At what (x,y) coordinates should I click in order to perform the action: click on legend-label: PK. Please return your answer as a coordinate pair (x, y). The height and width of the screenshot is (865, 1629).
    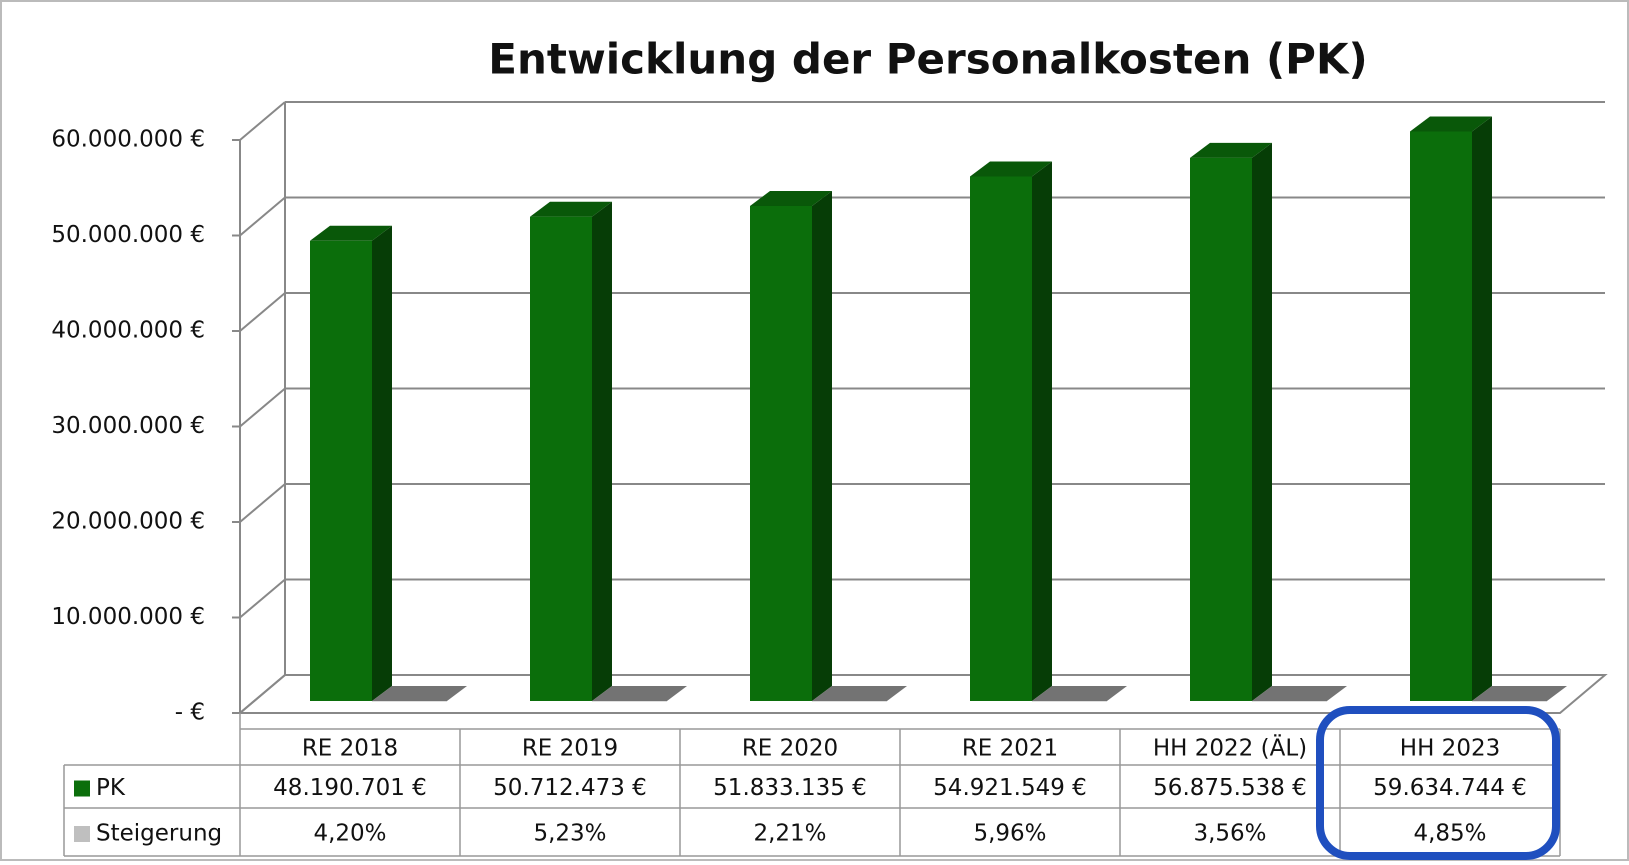
    Looking at the image, I should click on (111, 788).